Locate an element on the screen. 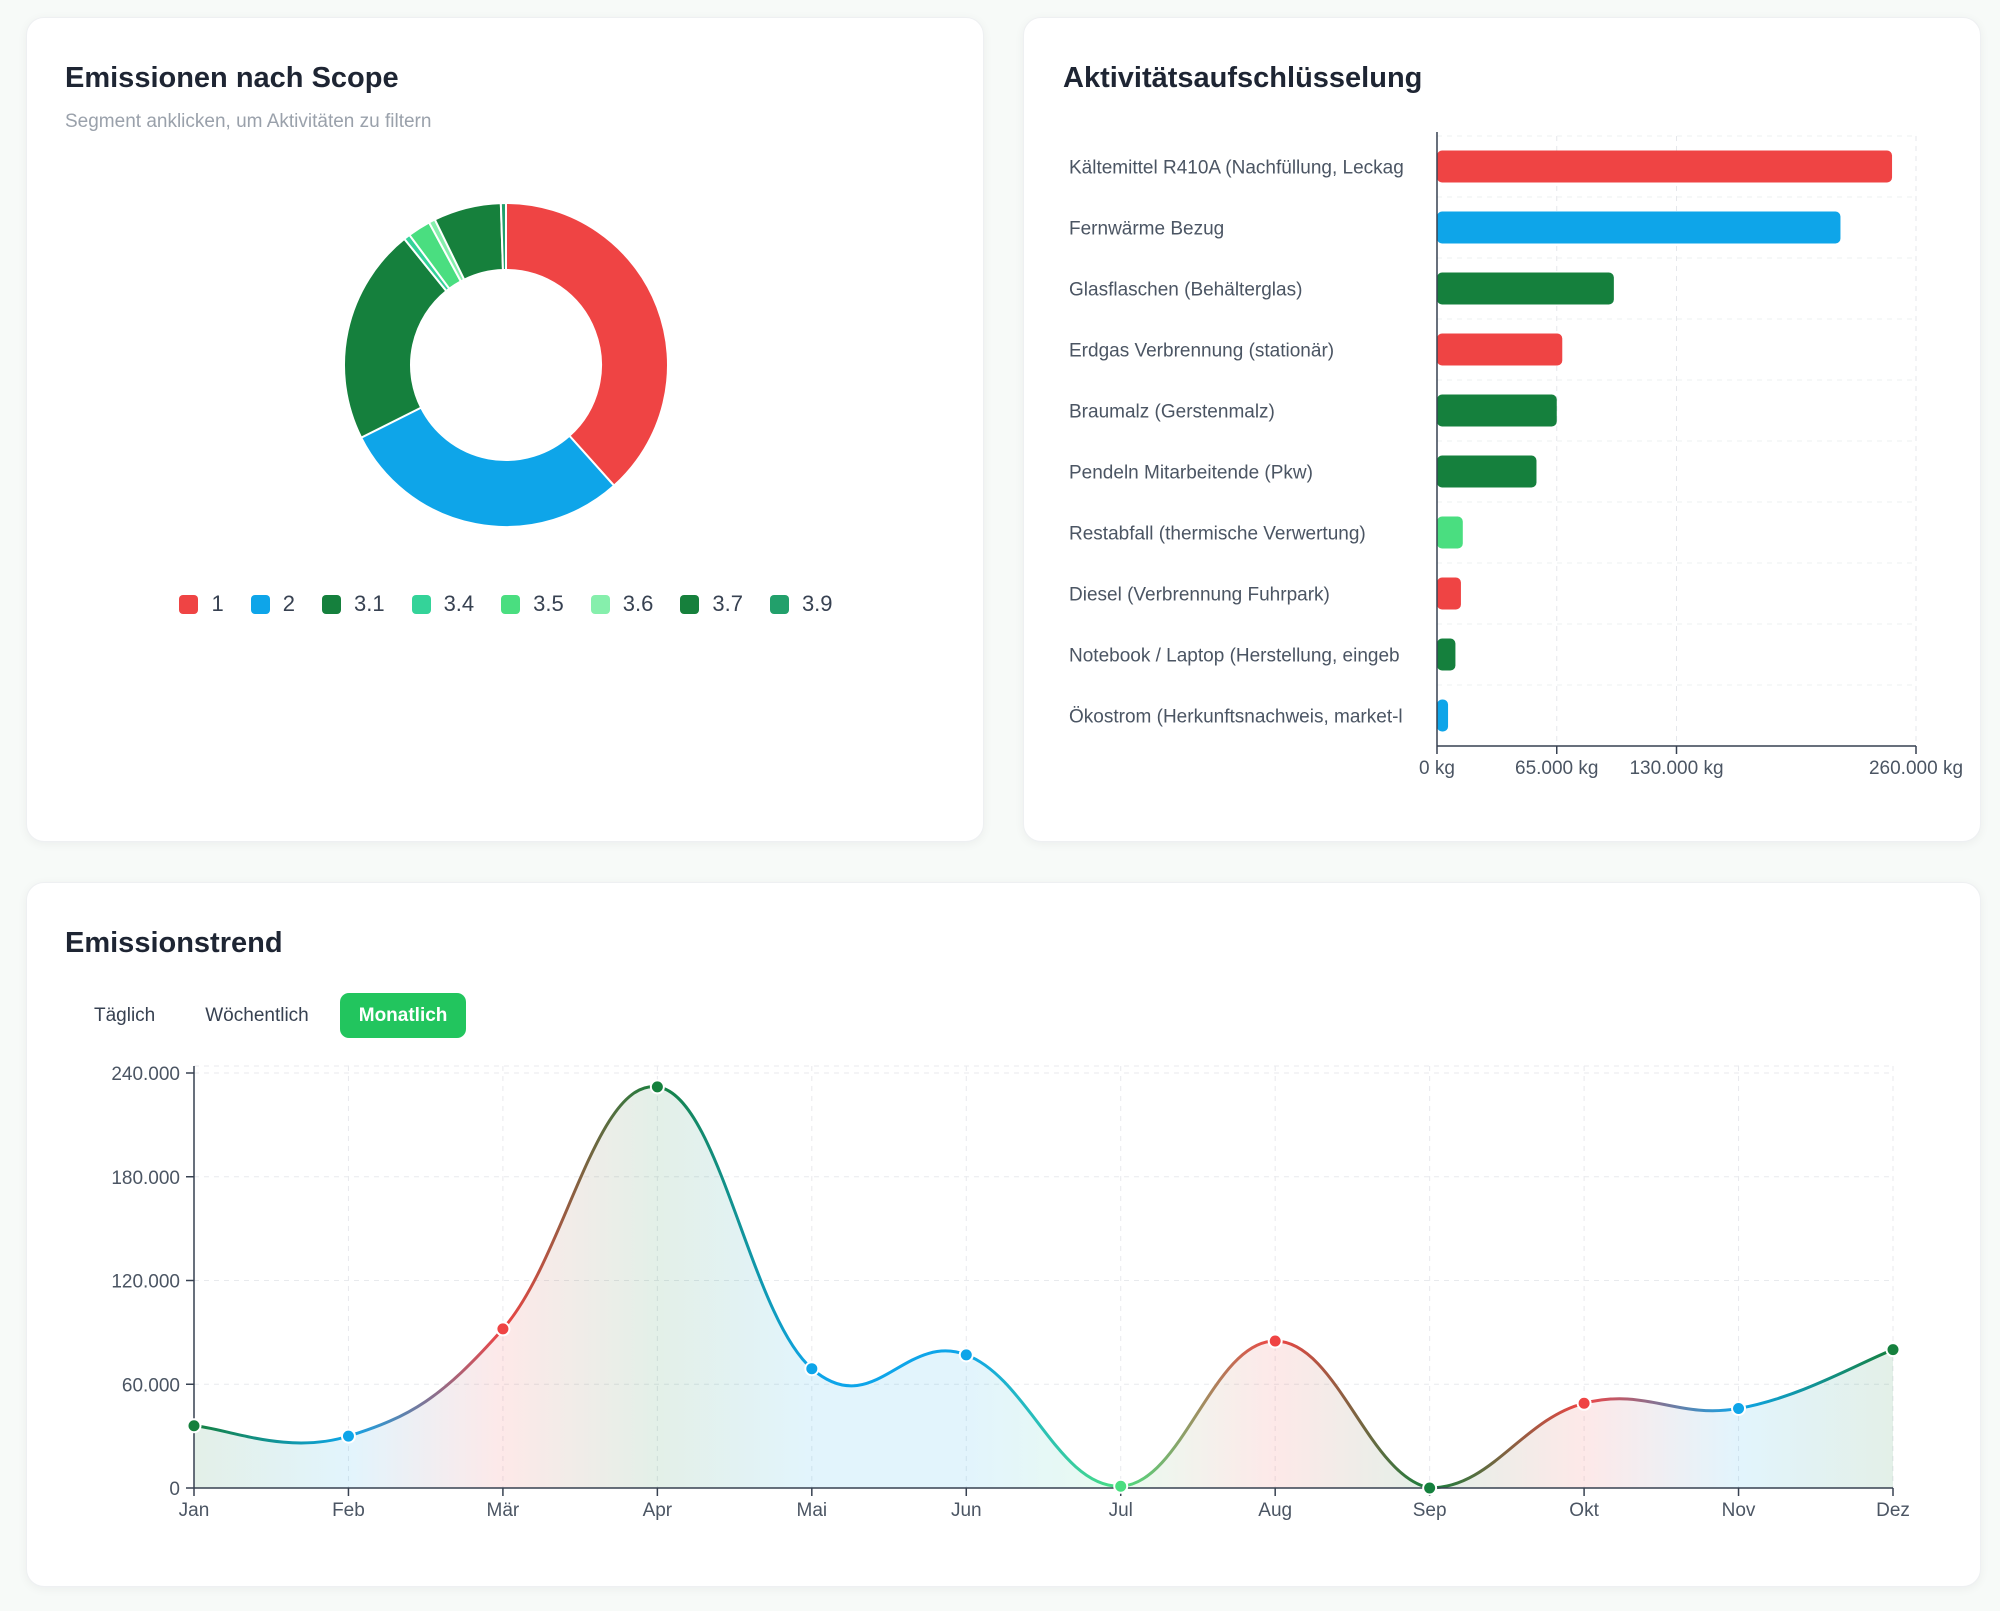 Image resolution: width=2000 pixels, height=1611 pixels. x-tick-label: Sep is located at coordinates (1430, 1510).